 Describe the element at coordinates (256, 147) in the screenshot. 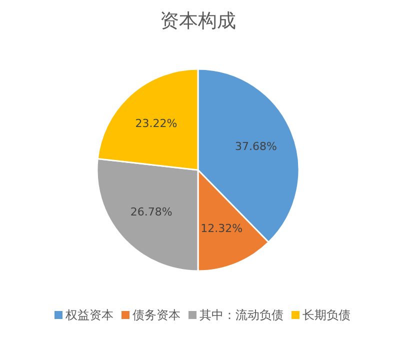

I see `data-label: 37.68%` at that location.